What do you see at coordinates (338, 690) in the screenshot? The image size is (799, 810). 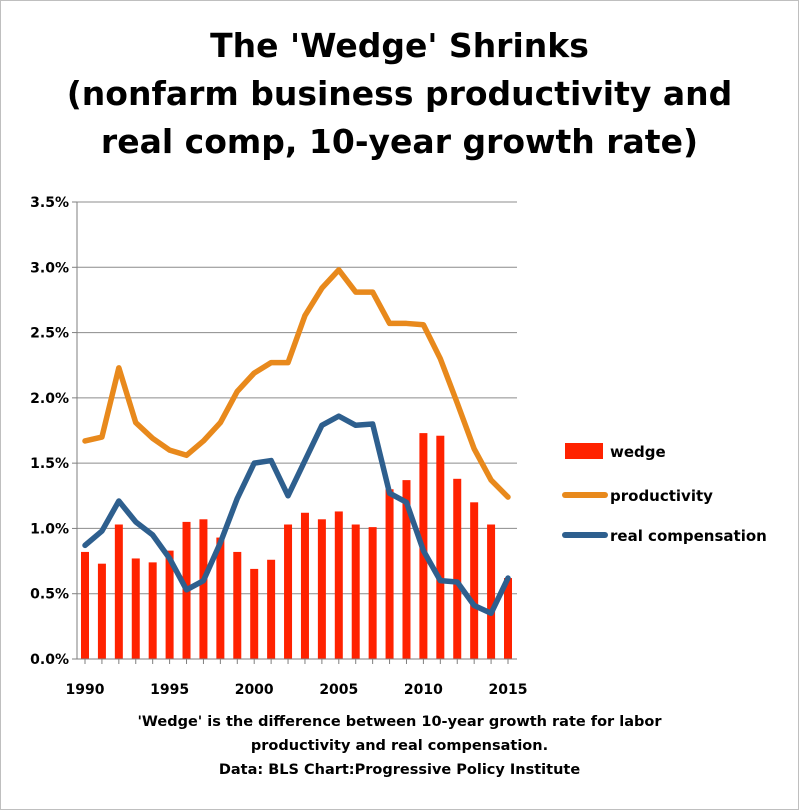 I see `x-tick-label: 2005` at bounding box center [338, 690].